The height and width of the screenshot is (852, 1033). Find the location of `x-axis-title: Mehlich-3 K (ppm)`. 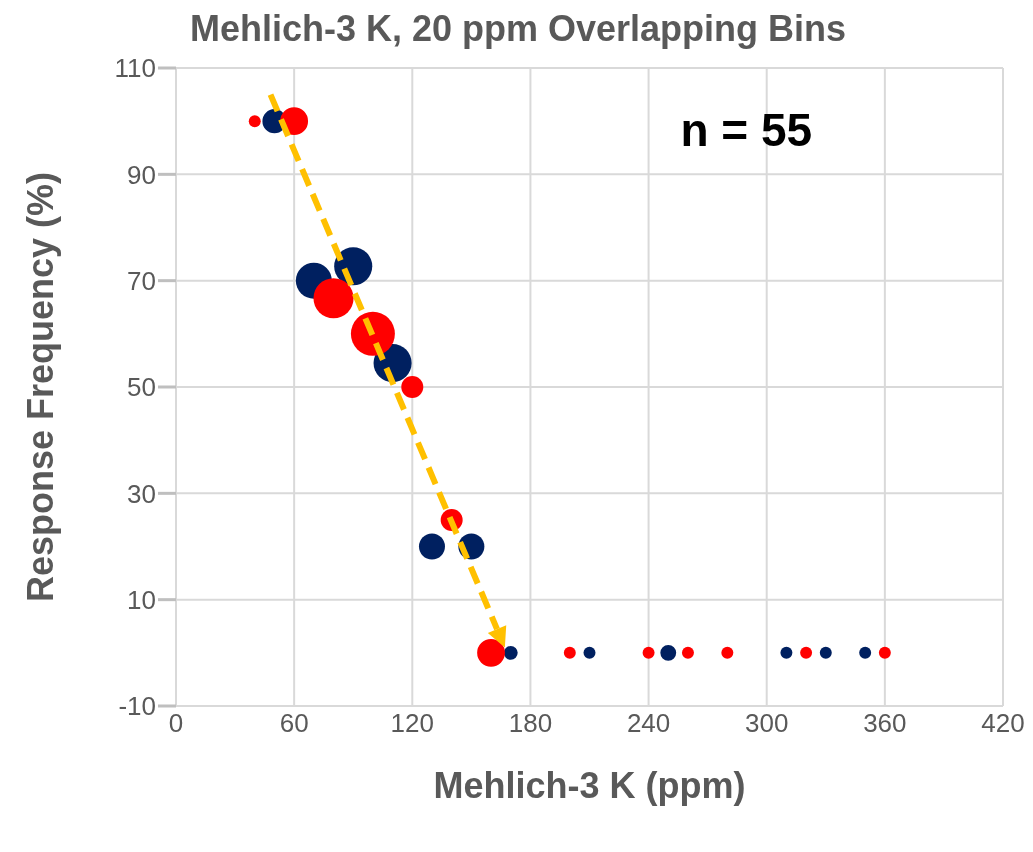

x-axis-title: Mehlich-3 K (ppm) is located at coordinates (589, 785).